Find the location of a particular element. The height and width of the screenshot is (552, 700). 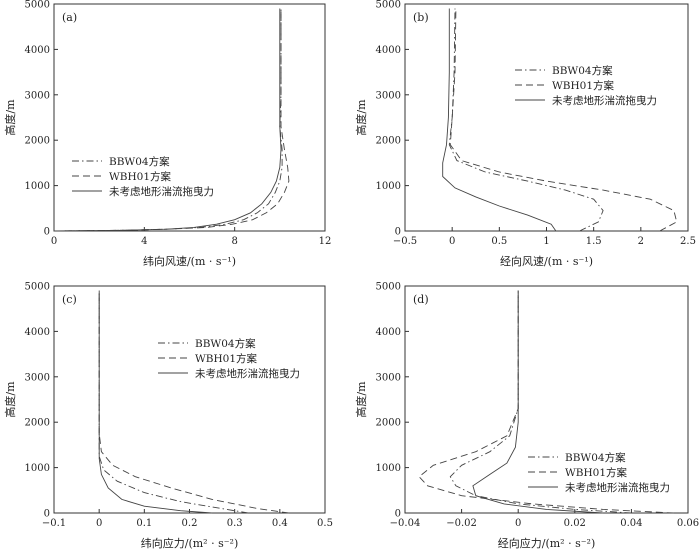

x-tick-label: −0.1 is located at coordinates (54, 523).